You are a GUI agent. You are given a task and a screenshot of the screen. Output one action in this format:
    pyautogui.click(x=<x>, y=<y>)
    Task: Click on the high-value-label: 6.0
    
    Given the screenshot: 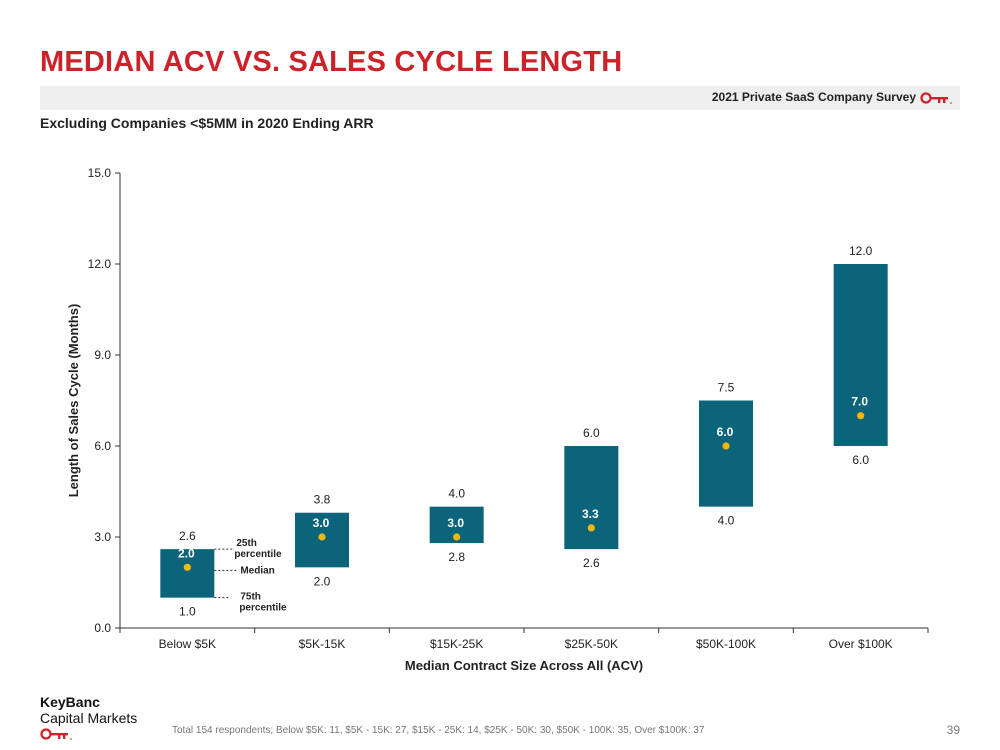 What is the action you would take?
    pyautogui.click(x=591, y=433)
    